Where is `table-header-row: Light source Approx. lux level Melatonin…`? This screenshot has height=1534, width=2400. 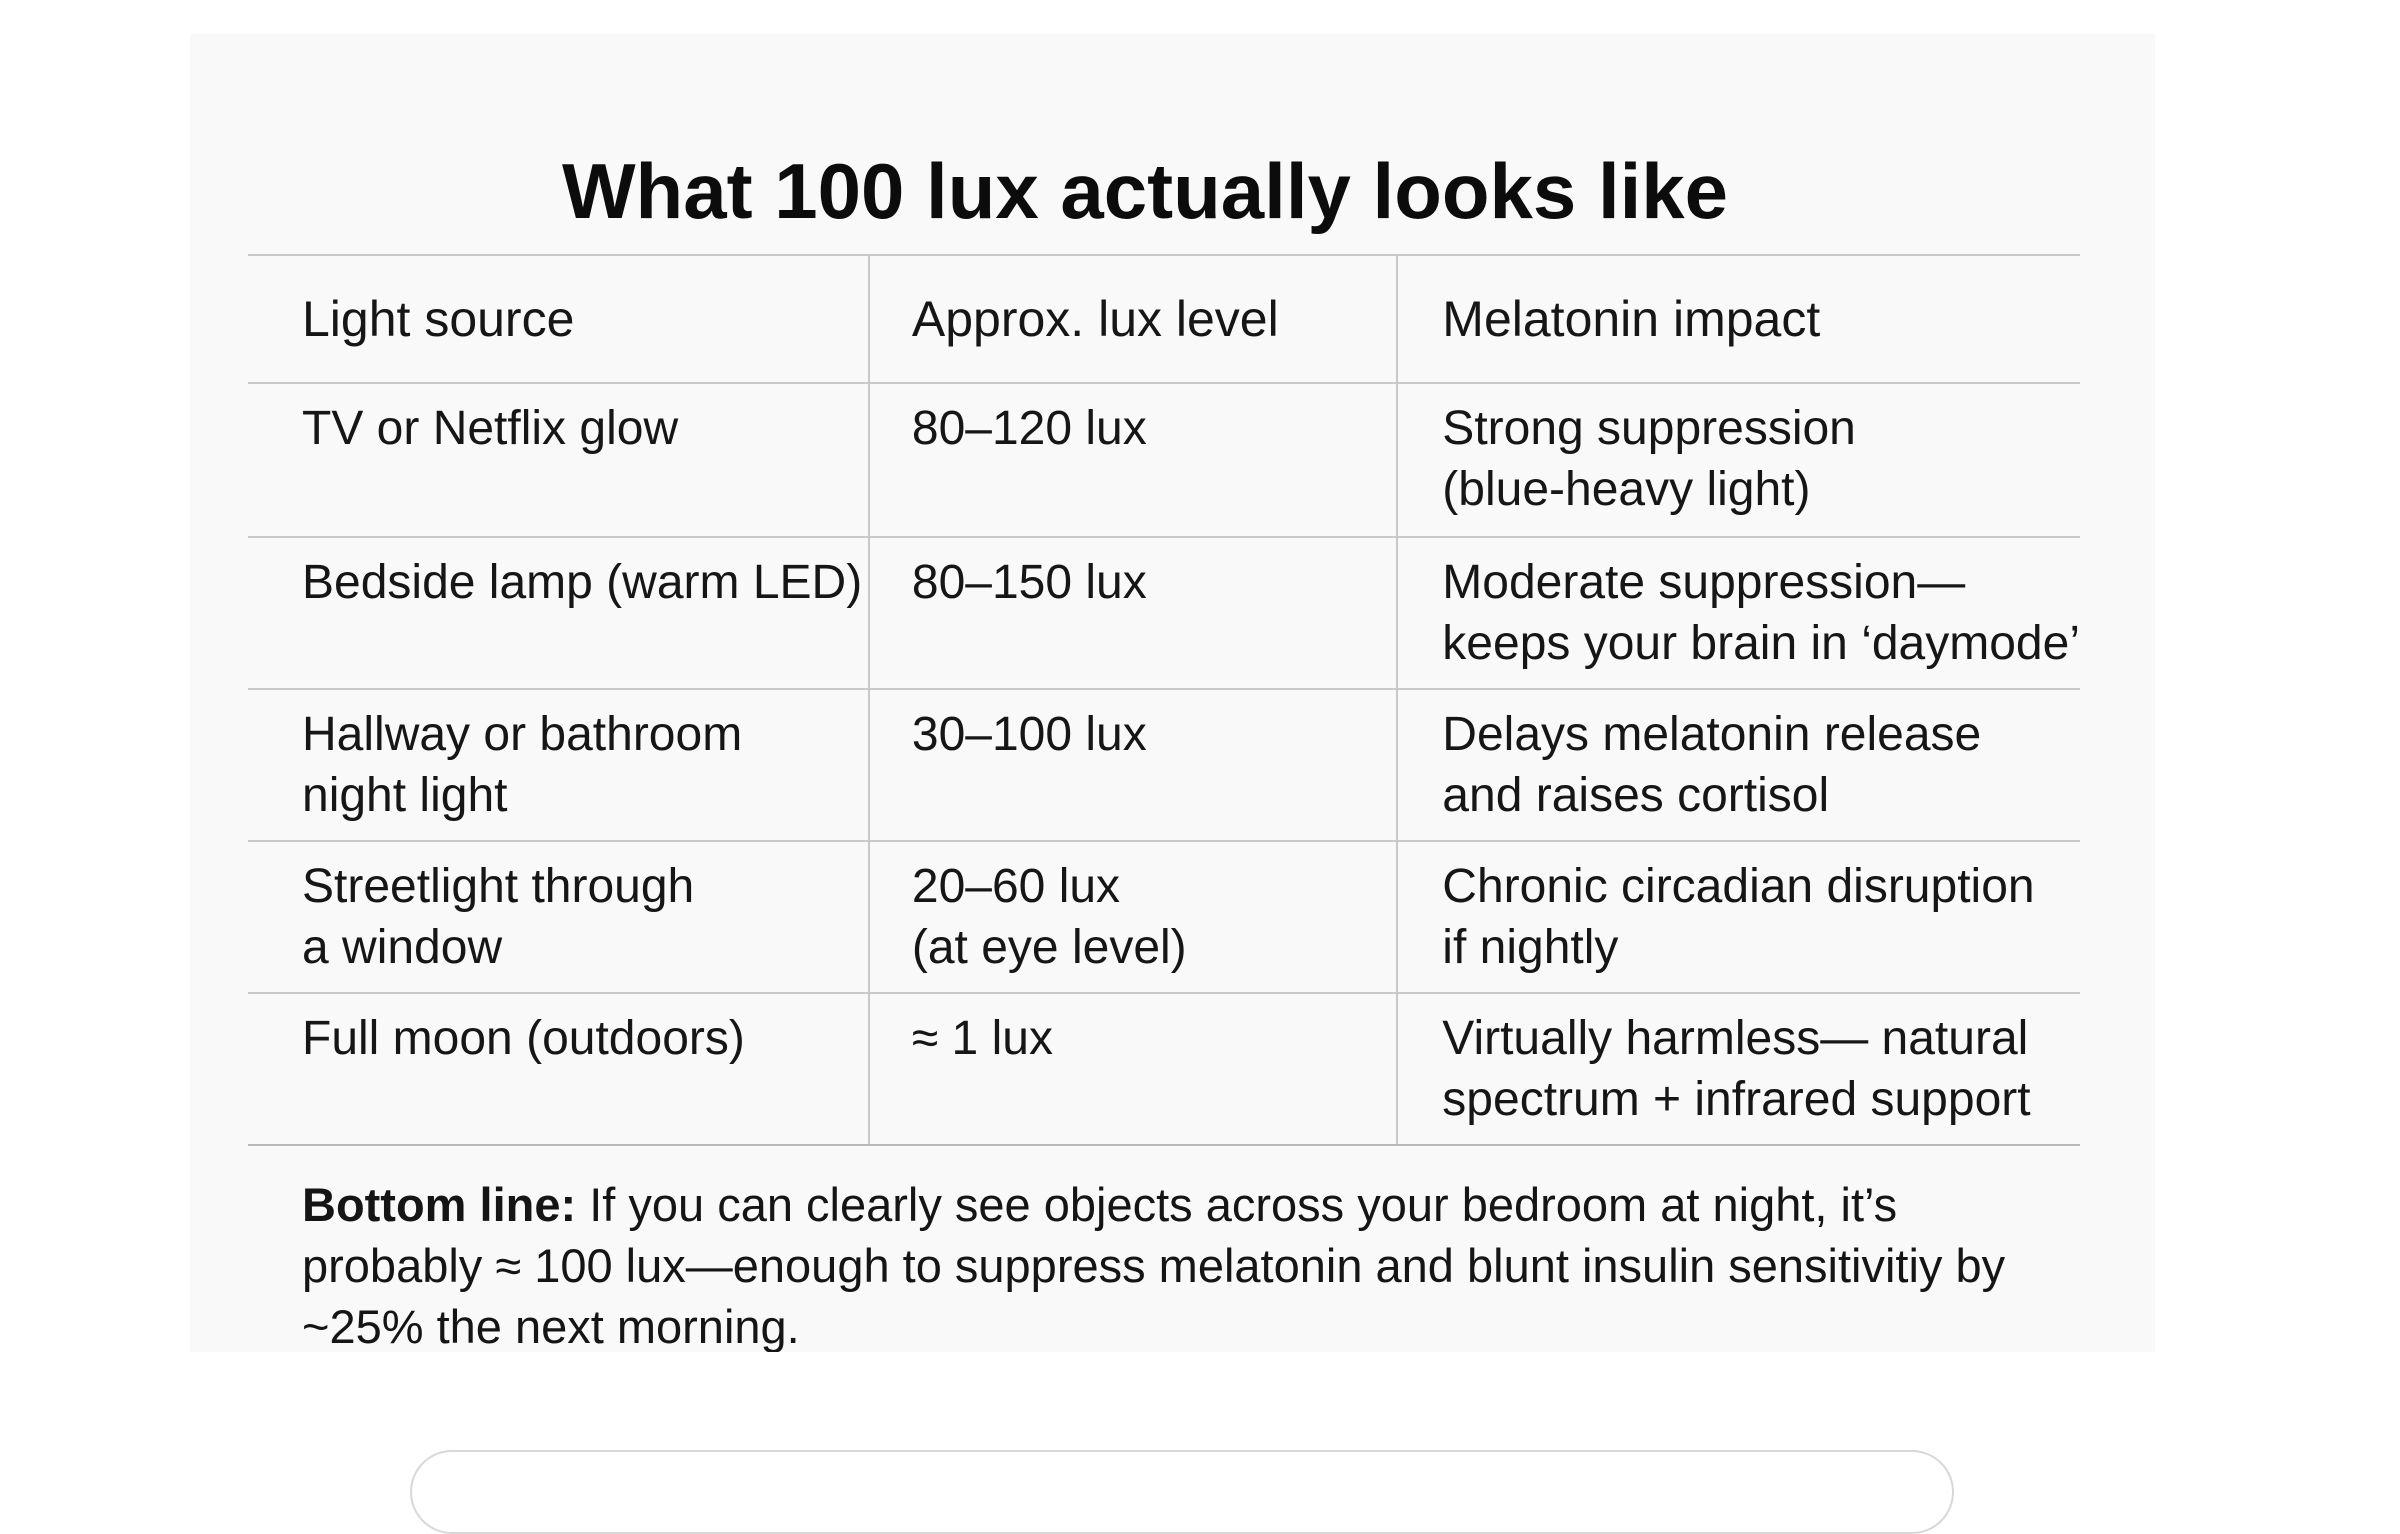 table-header-row: Light source Approx. lux level Melatonin… is located at coordinates (1164, 319).